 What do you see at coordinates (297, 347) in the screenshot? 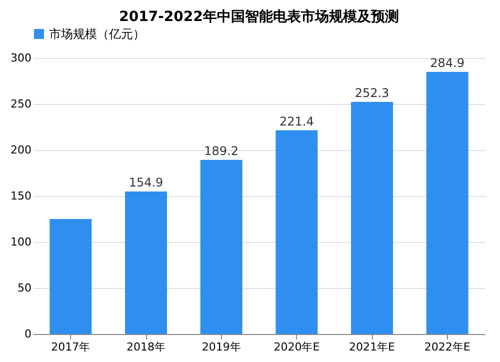
I see `x-tick-label: 2020年E` at bounding box center [297, 347].